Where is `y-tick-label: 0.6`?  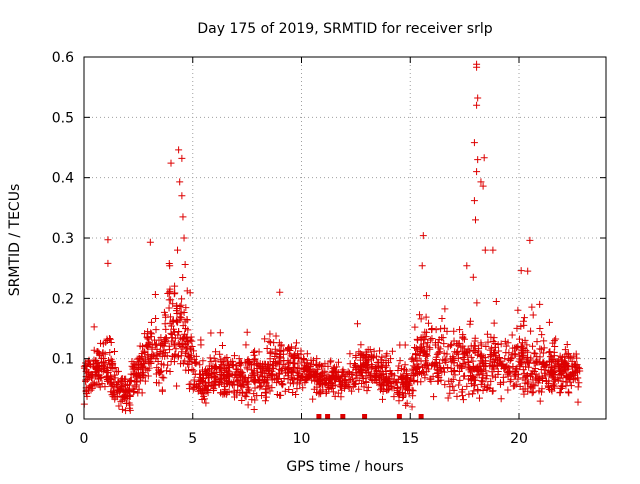
y-tick-label: 0.6 is located at coordinates (63, 58).